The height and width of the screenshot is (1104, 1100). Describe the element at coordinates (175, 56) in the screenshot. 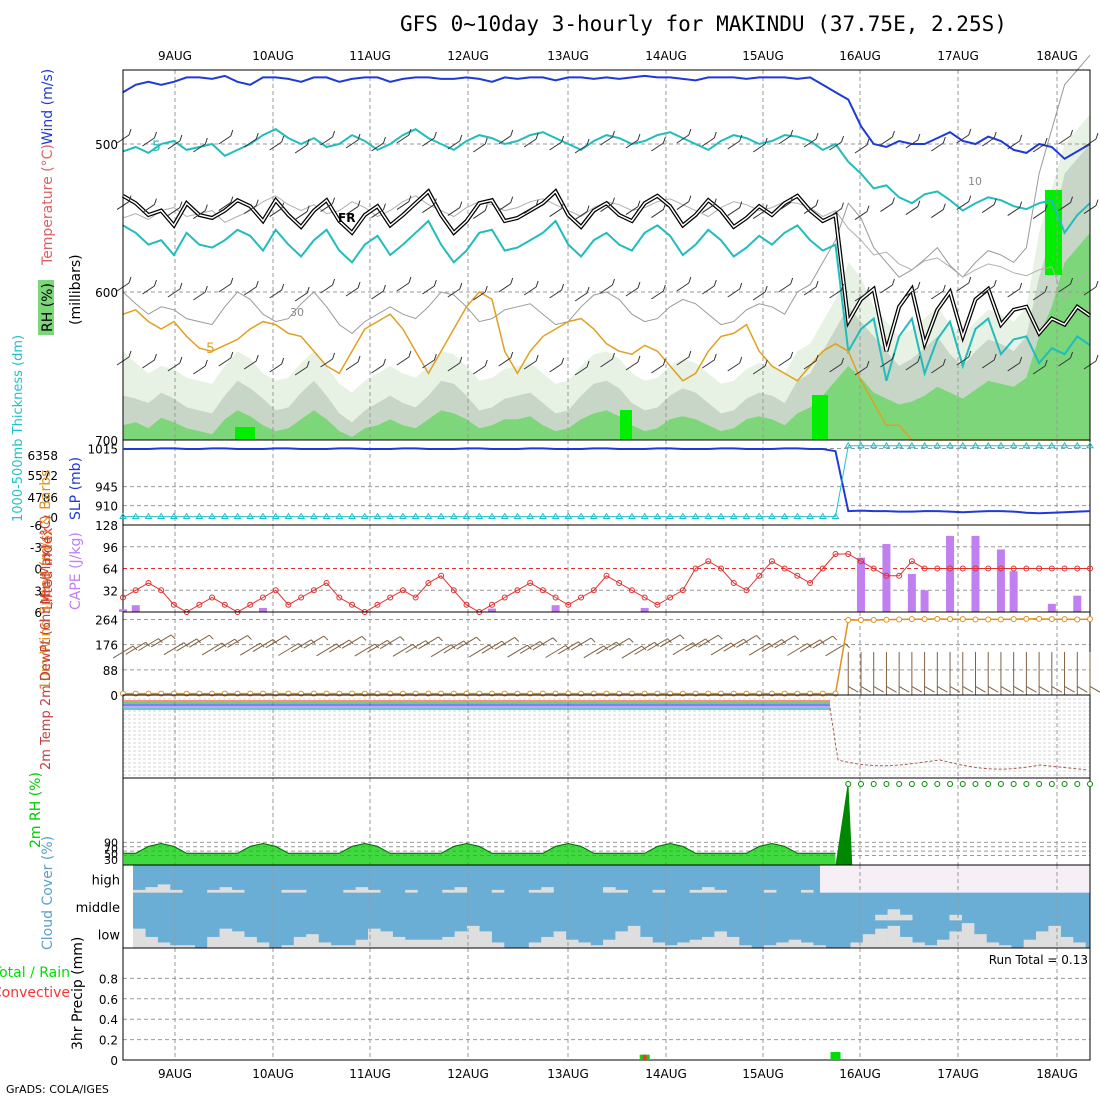

I see `x-tick-label-top: 9AUG` at that location.